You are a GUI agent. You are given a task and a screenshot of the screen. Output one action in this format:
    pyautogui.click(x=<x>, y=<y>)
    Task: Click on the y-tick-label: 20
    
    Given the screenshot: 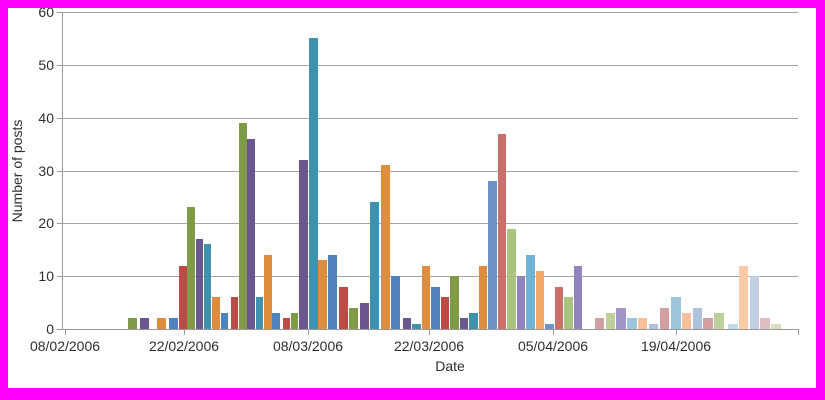 What is the action you would take?
    pyautogui.click(x=46, y=223)
    